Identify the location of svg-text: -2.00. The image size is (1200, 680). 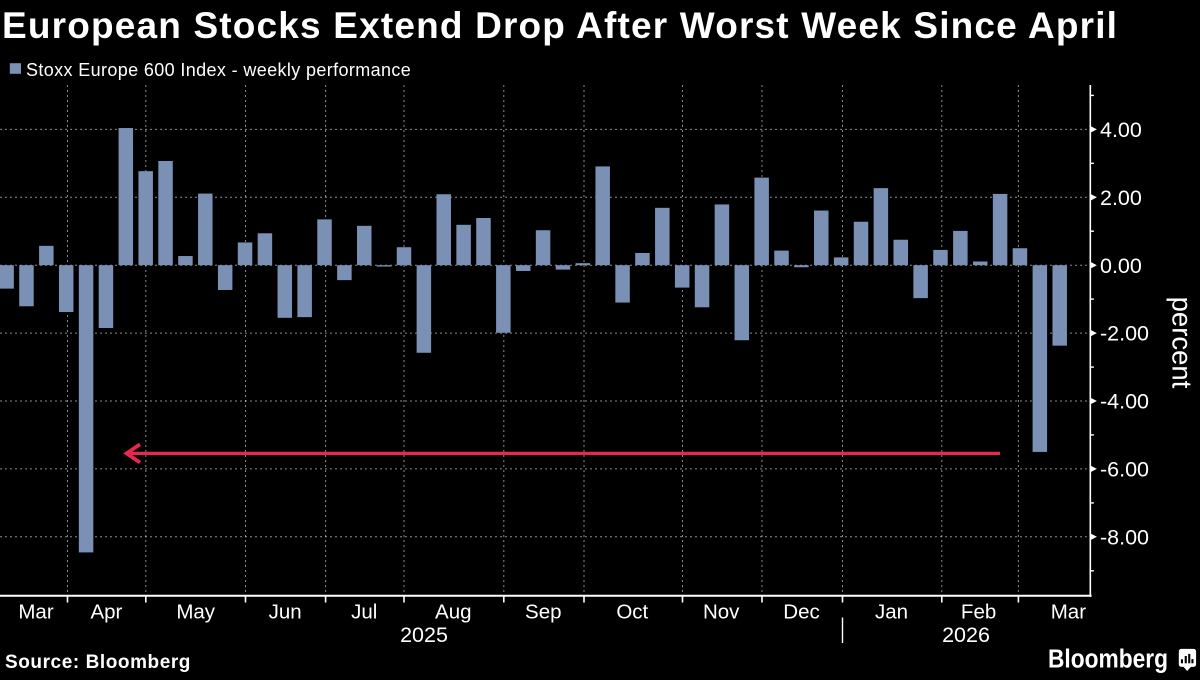
(1124, 334).